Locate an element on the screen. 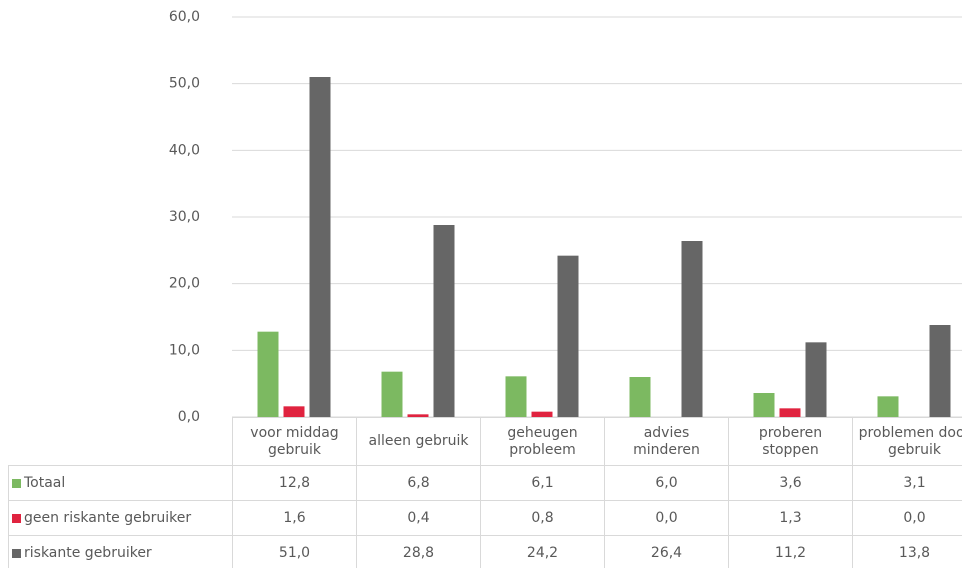 This screenshot has height=568, width=962. table-value: 11,2 is located at coordinates (790, 551).